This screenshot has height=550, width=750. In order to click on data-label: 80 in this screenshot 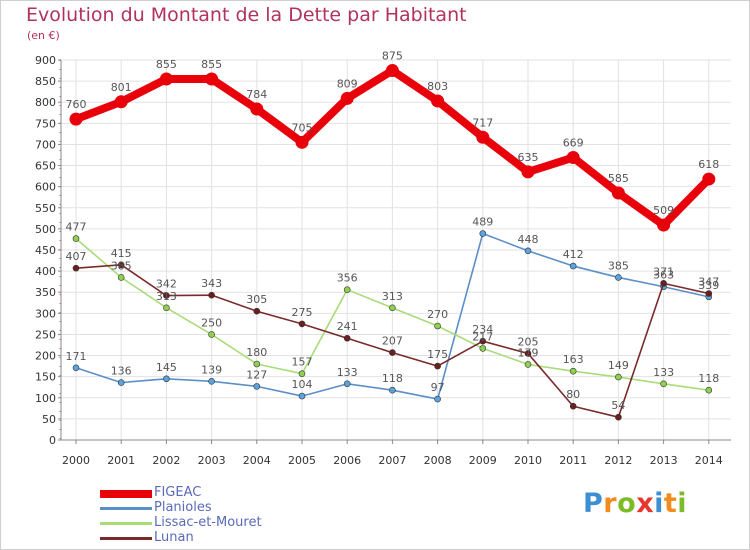, I will do `click(573, 394)`.